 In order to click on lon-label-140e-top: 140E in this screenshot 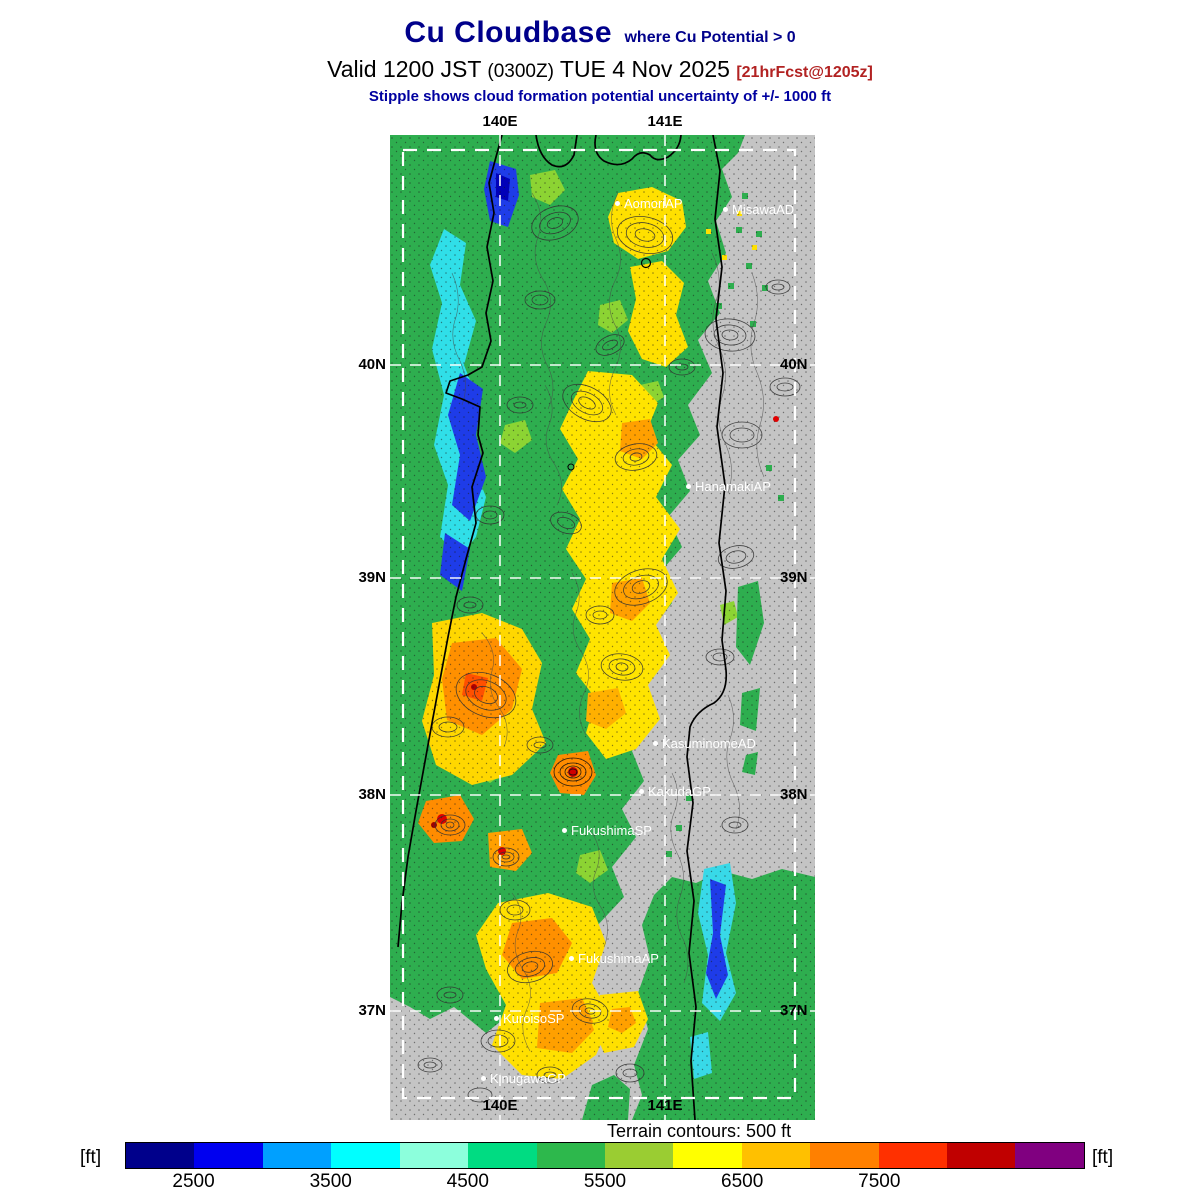, I will do `click(500, 121)`.